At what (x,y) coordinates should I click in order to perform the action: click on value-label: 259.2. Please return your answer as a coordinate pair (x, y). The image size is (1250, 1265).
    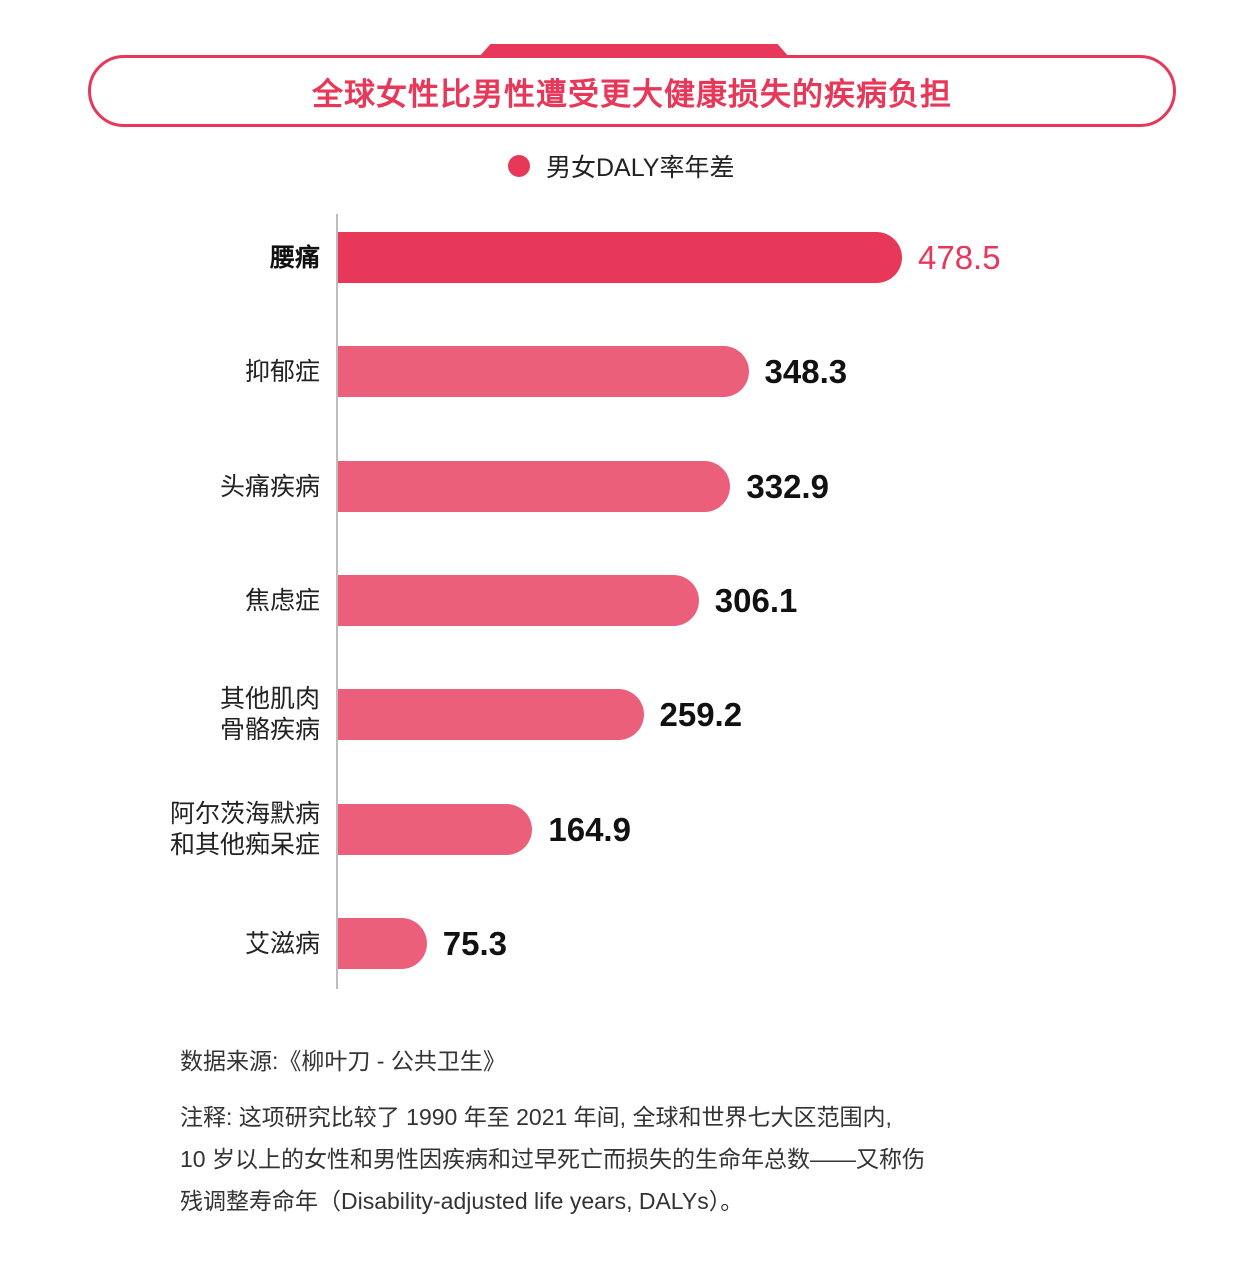
    Looking at the image, I should click on (701, 714).